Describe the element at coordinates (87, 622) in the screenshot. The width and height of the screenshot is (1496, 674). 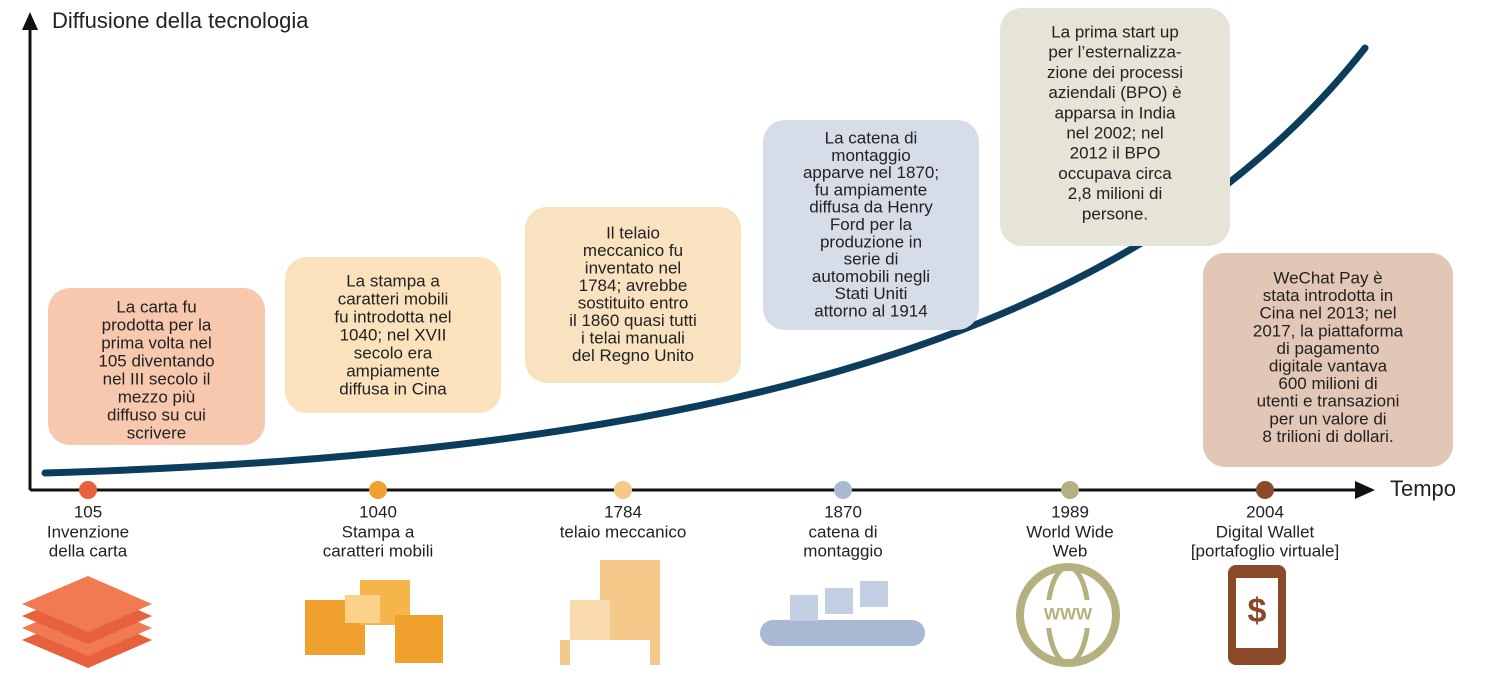
I see `paper-icon` at that location.